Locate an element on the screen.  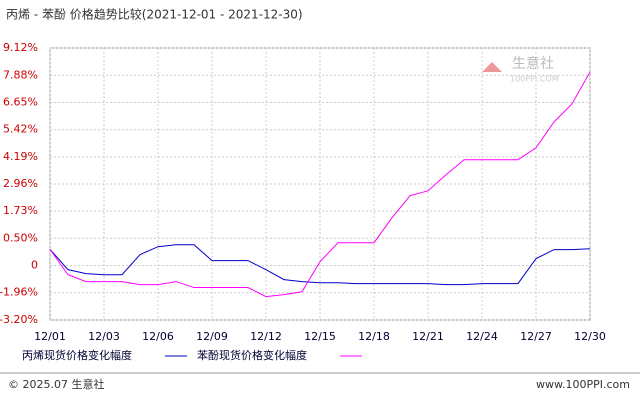
legend-label: 丙烯现货价格变化幅度 is located at coordinates (77, 355).